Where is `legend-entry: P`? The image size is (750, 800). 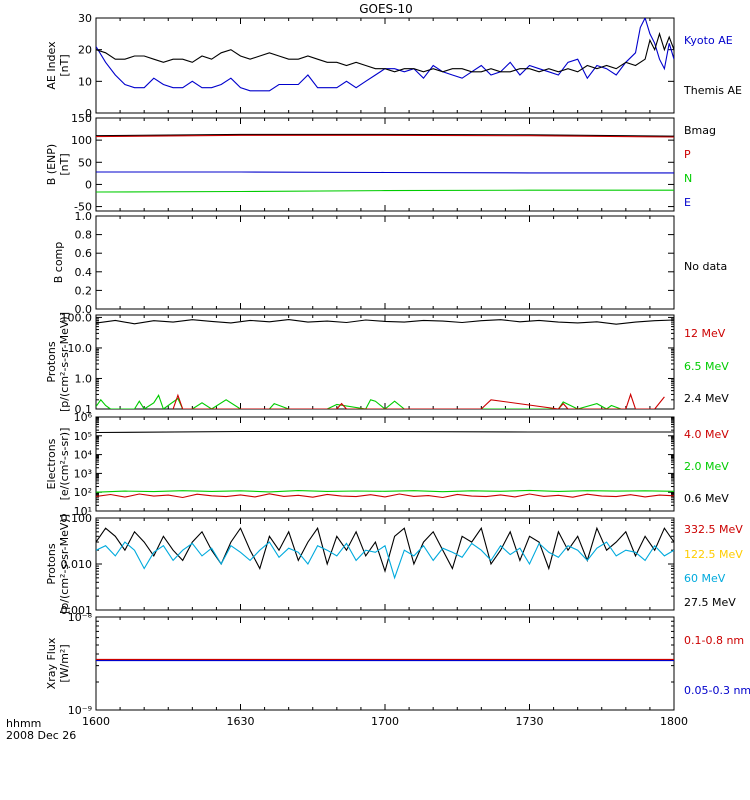 legend-entry: P is located at coordinates (687, 154).